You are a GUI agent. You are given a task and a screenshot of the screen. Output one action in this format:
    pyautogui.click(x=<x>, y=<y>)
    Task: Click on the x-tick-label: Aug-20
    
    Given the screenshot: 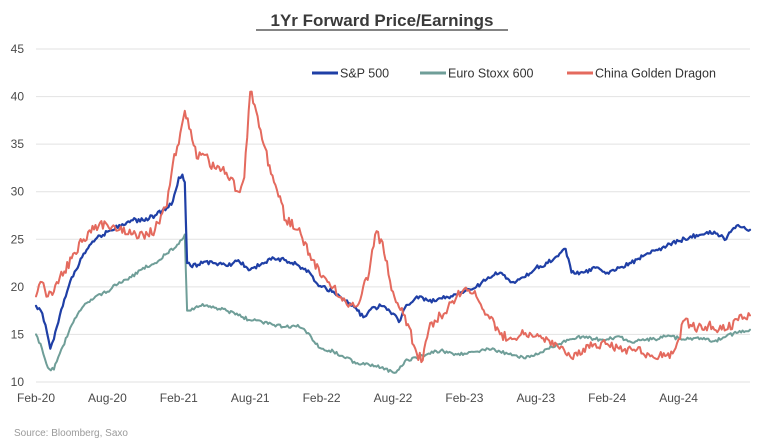 What is the action you would take?
    pyautogui.click(x=107, y=398)
    